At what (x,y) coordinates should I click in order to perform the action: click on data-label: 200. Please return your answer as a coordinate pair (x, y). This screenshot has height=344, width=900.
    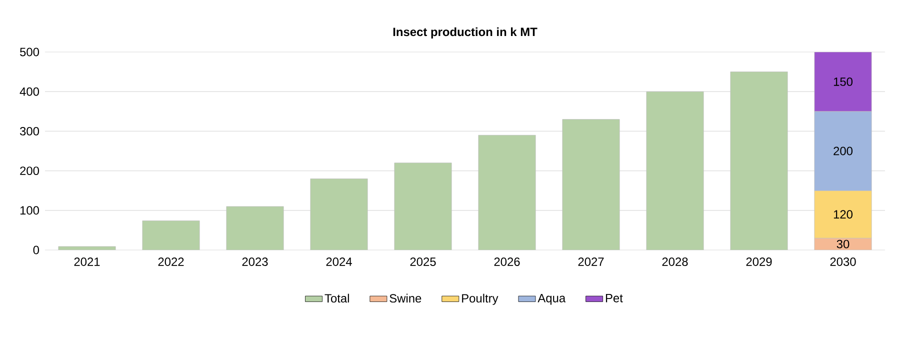
    Looking at the image, I should click on (843, 151).